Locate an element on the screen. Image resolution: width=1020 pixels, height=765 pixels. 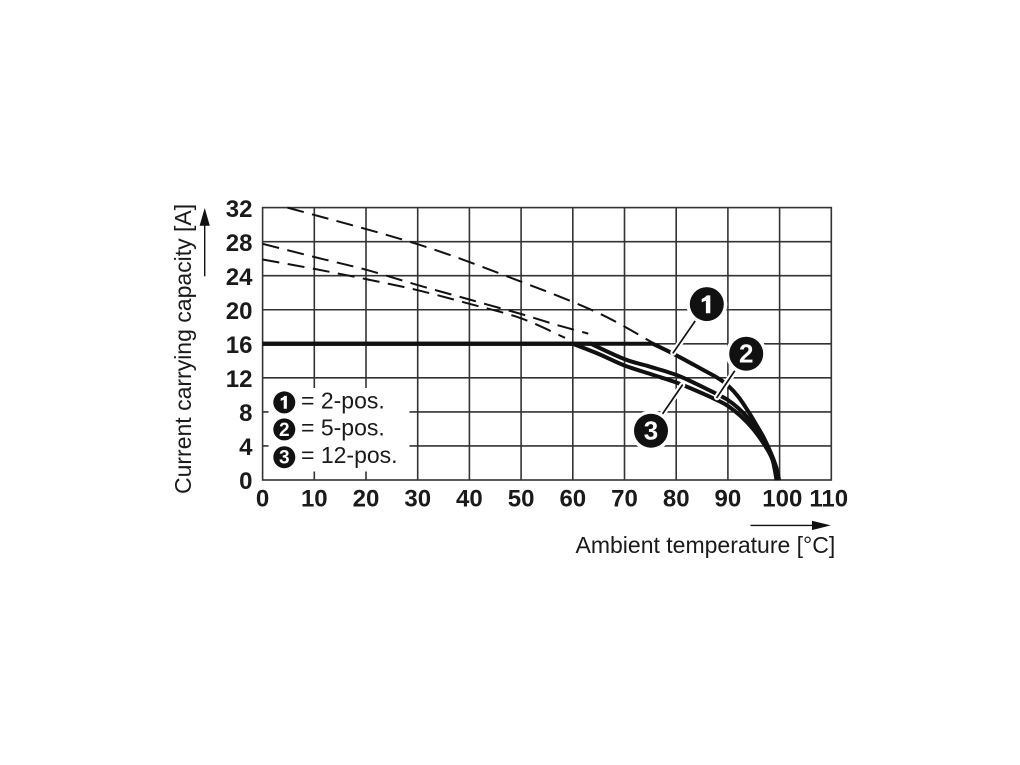
svg-text: 40 is located at coordinates (469, 499).